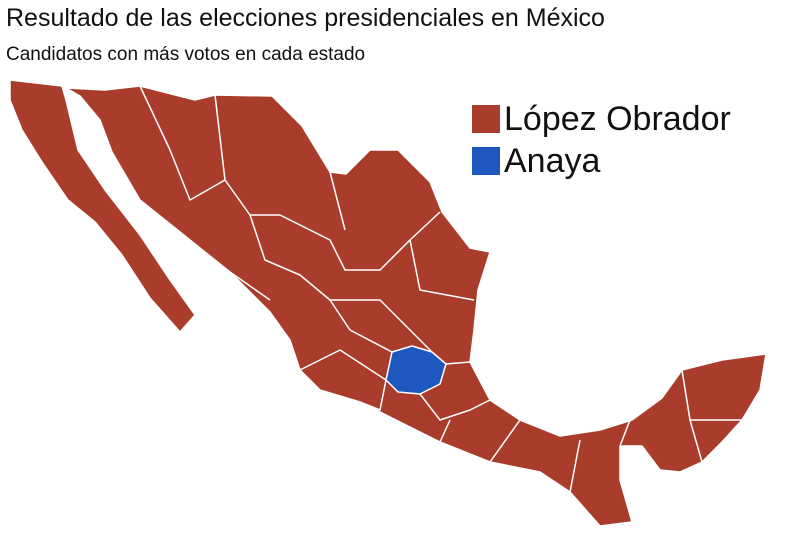 The width and height of the screenshot is (800, 551). What do you see at coordinates (102, 206) in the screenshot?
I see `baja-california-peninsula` at bounding box center [102, 206].